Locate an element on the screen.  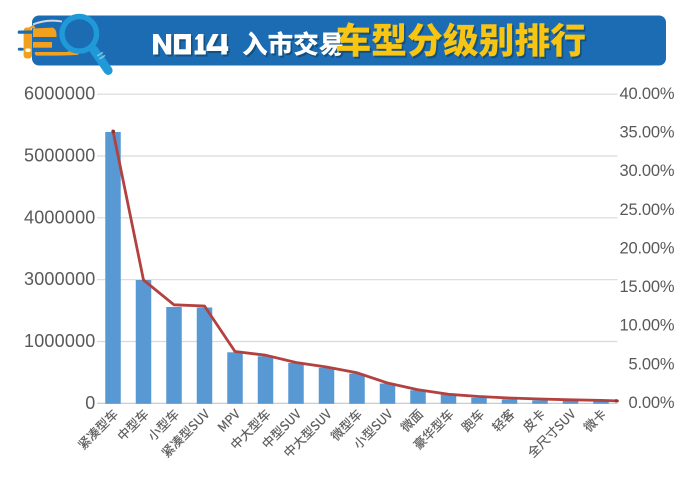
svg-text: 3000000 is located at coordinates (59, 279).